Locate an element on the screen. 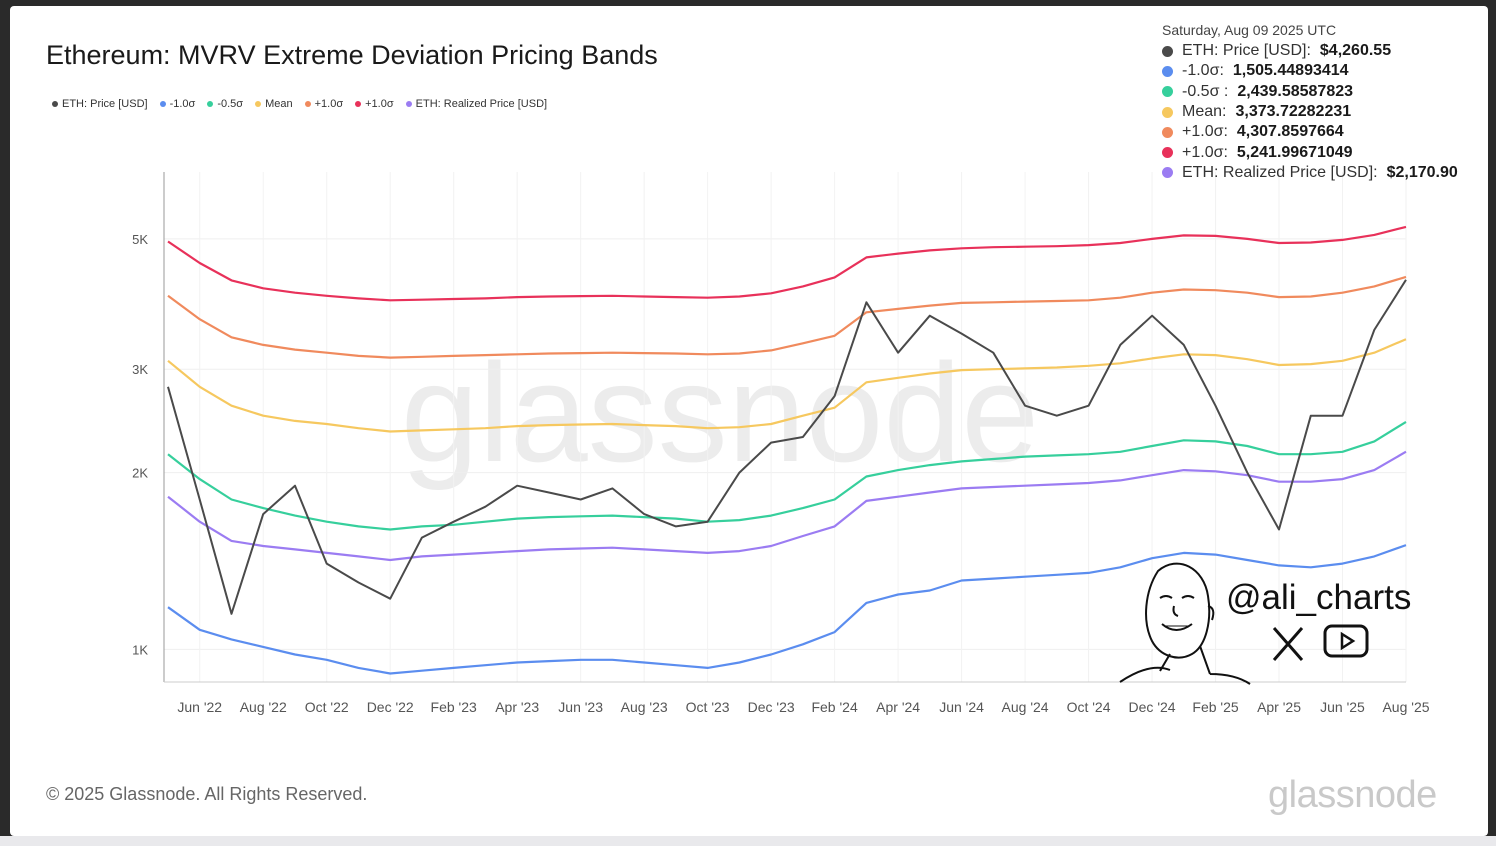 This screenshot has height=846, width=1496. x-tick-label: Jun '22 is located at coordinates (199, 707).